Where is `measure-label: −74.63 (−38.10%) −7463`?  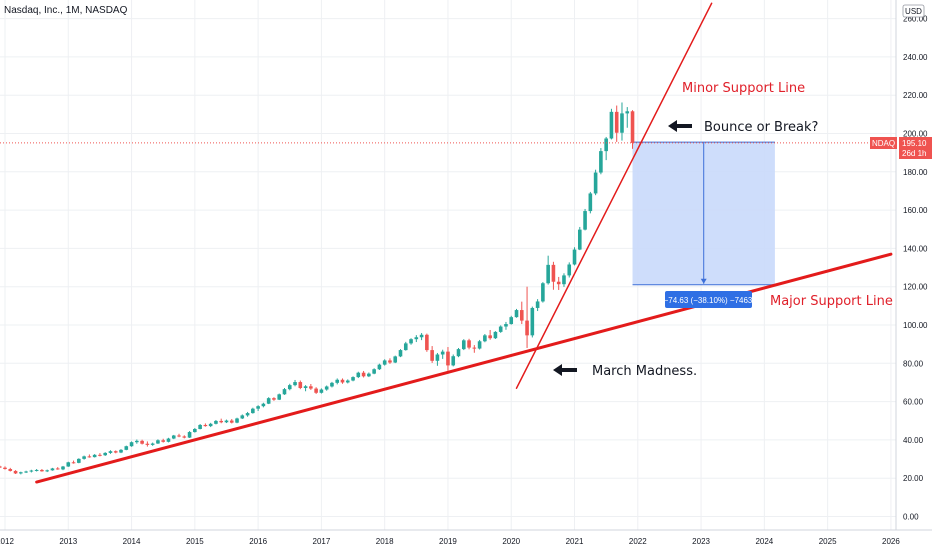
measure-label: −74.63 (−38.10%) −7463 is located at coordinates (708, 299).